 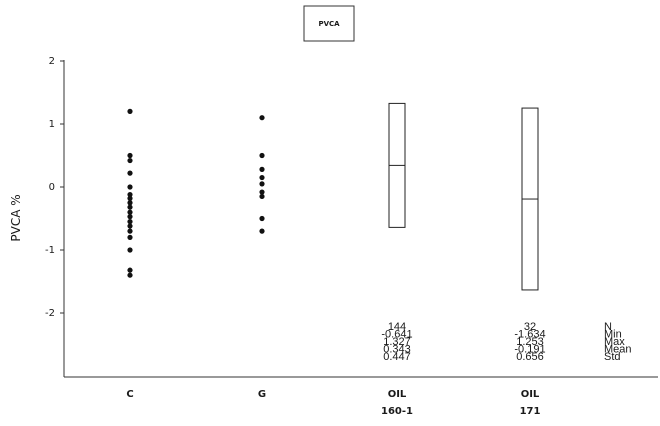 I want to click on x-category-label: C, so click(x=129, y=394).